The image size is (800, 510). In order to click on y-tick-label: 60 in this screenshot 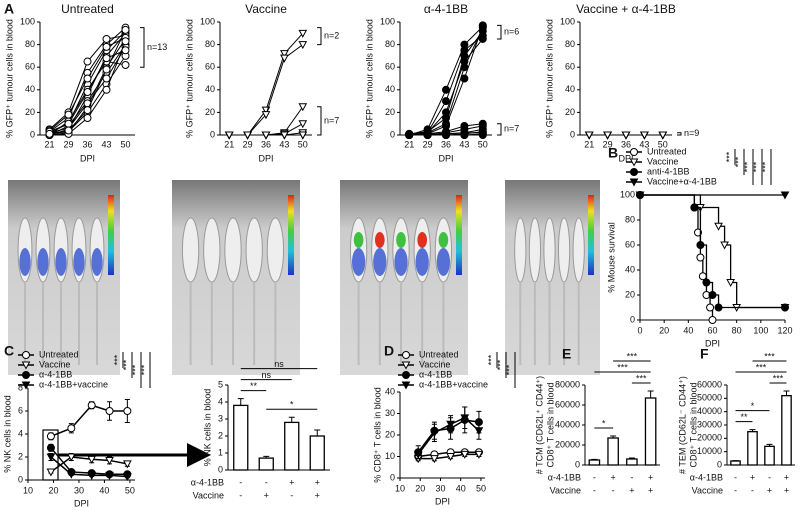, I will do `click(630, 244)`.